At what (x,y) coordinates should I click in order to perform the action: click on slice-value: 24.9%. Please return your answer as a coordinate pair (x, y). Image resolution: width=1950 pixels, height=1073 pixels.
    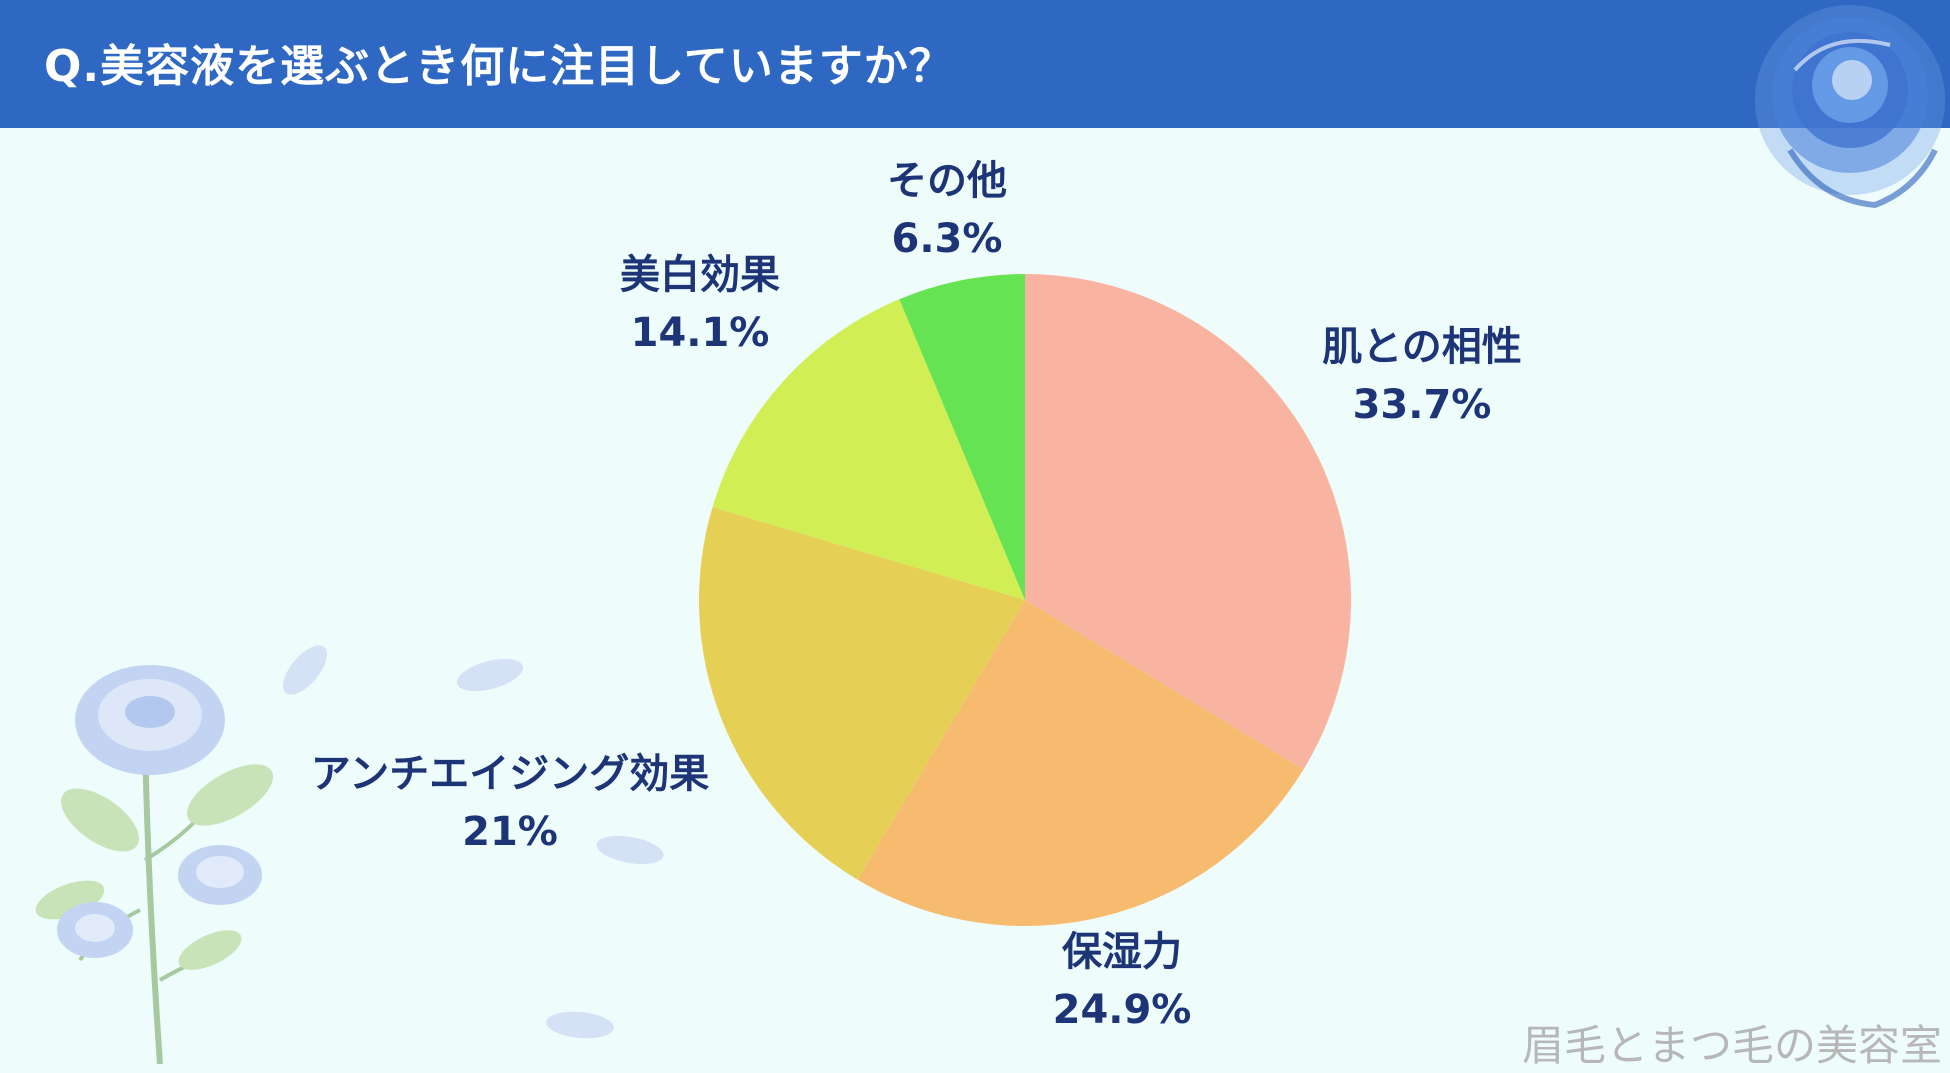
    Looking at the image, I should click on (1122, 1010).